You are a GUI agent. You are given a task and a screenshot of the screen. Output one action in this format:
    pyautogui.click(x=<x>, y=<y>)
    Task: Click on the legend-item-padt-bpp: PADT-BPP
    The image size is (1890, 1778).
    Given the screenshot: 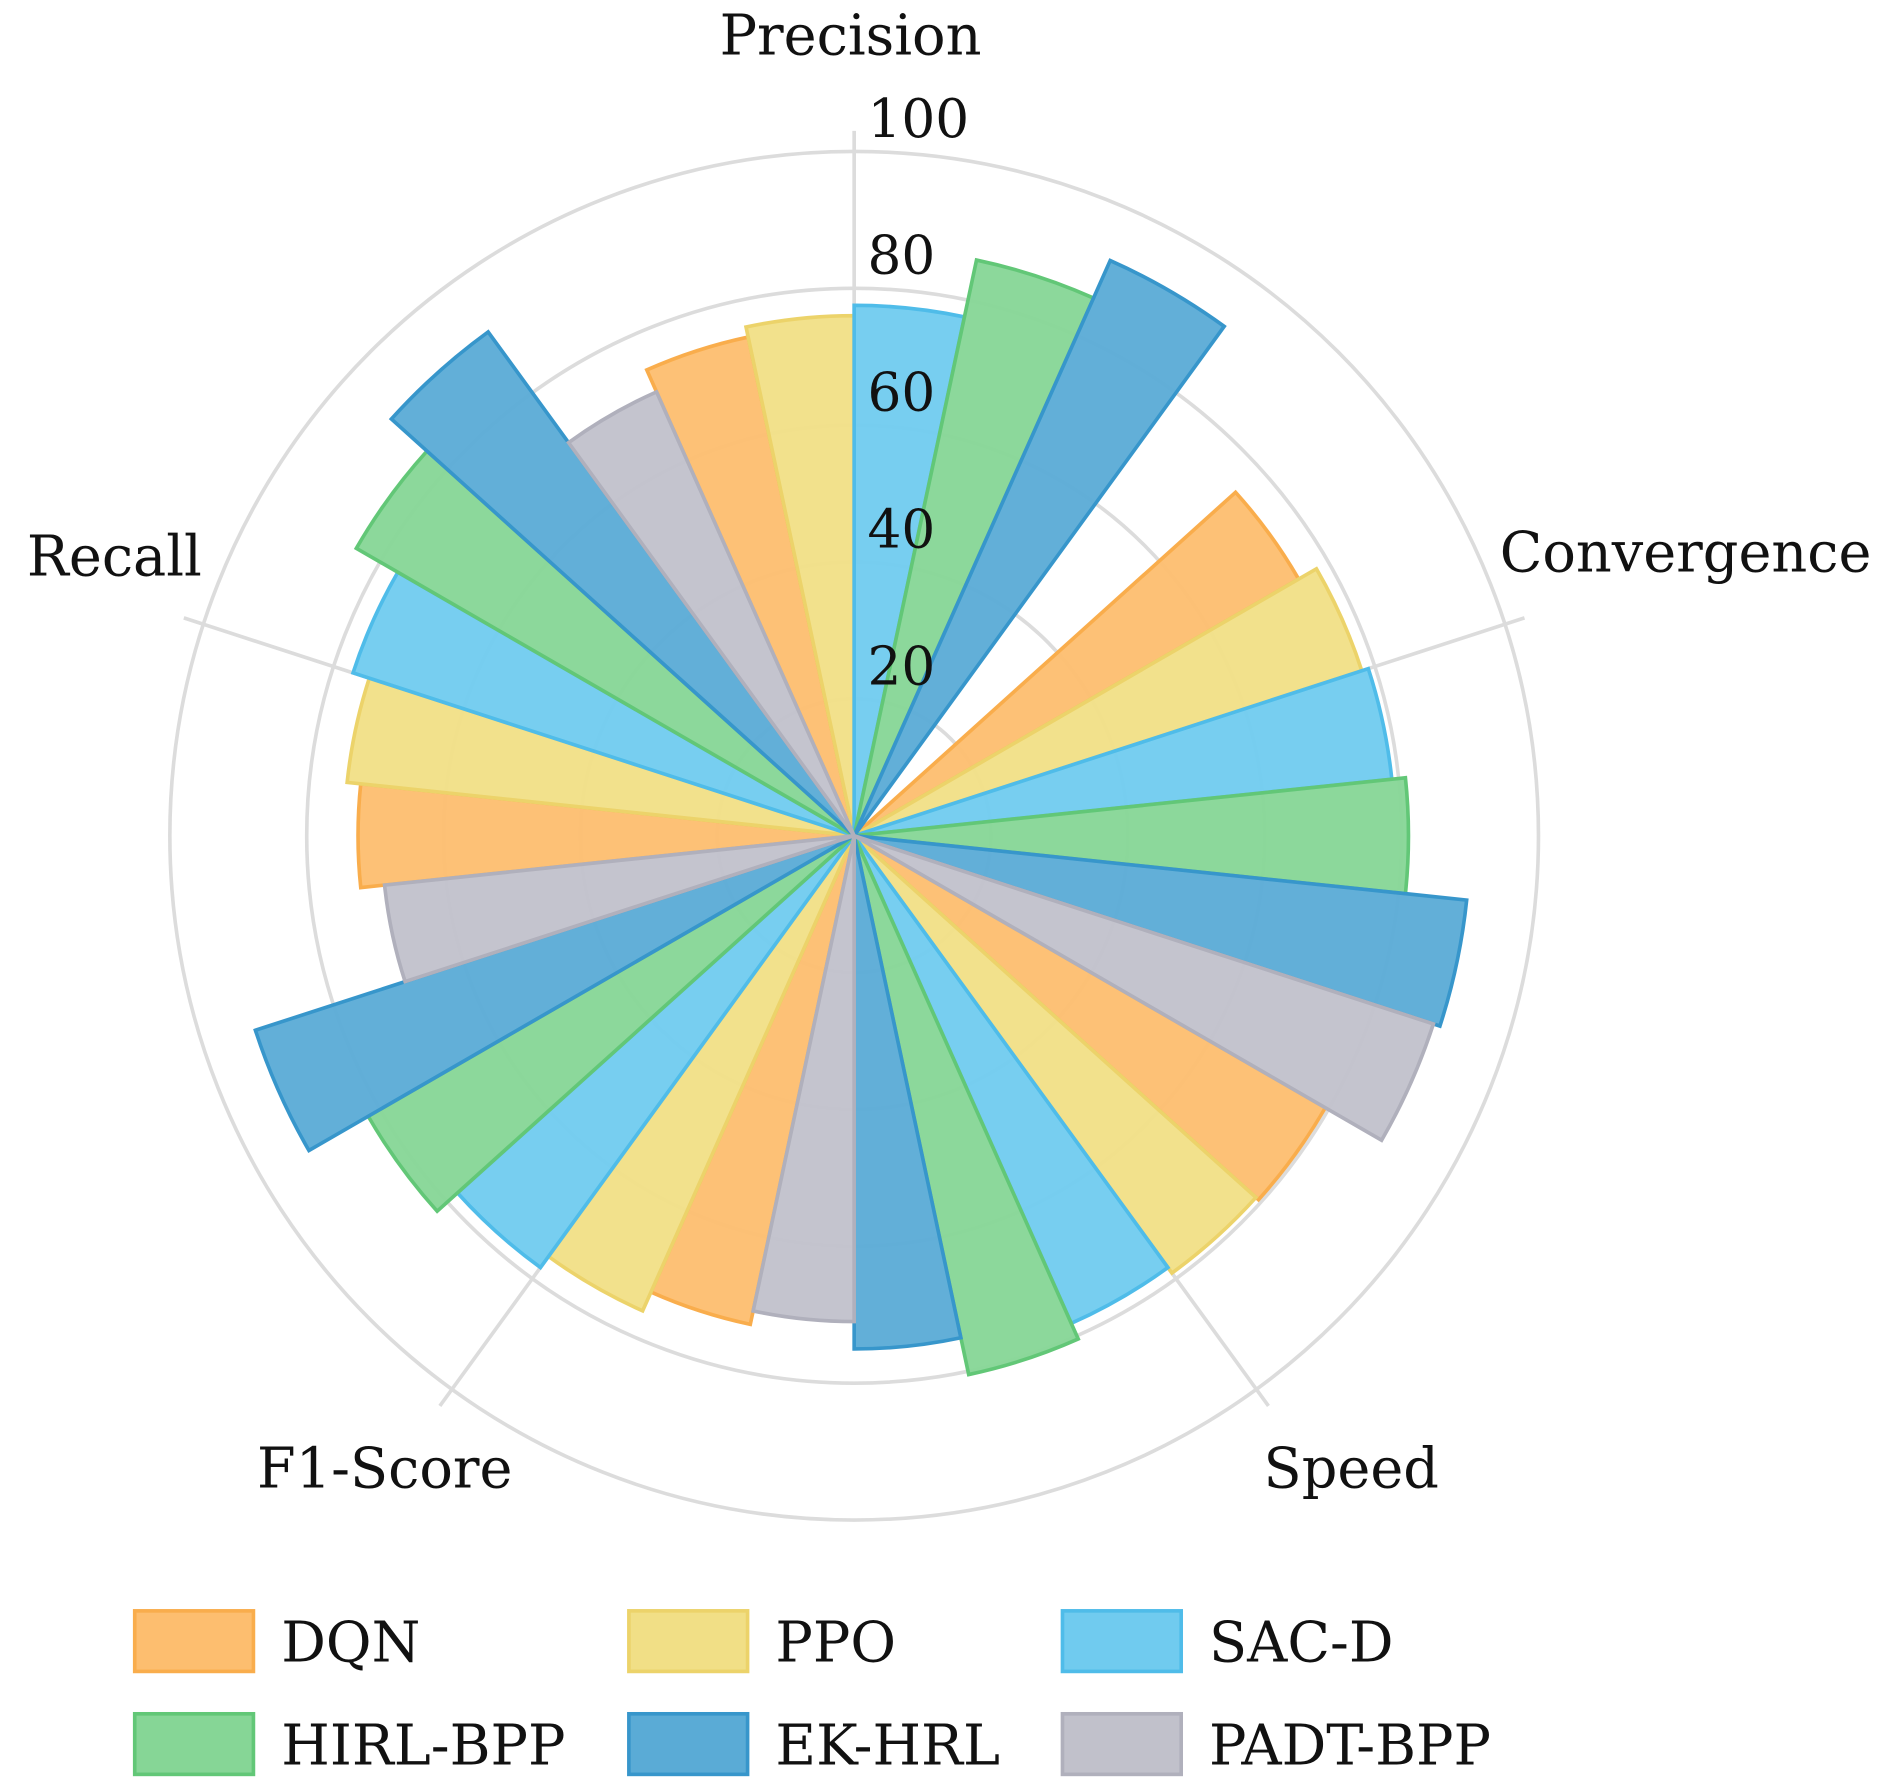 What is the action you would take?
    pyautogui.click(x=1275, y=1744)
    